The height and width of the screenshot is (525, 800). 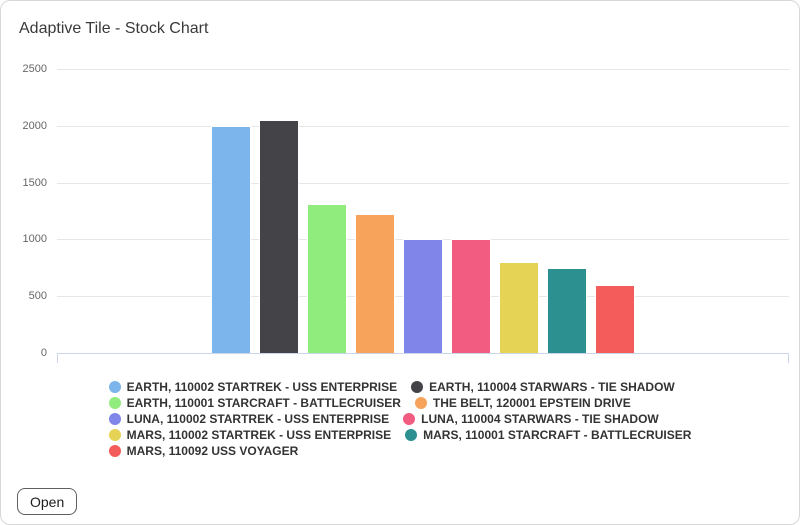 What do you see at coordinates (37, 296) in the screenshot?
I see `y-axis-label: 500` at bounding box center [37, 296].